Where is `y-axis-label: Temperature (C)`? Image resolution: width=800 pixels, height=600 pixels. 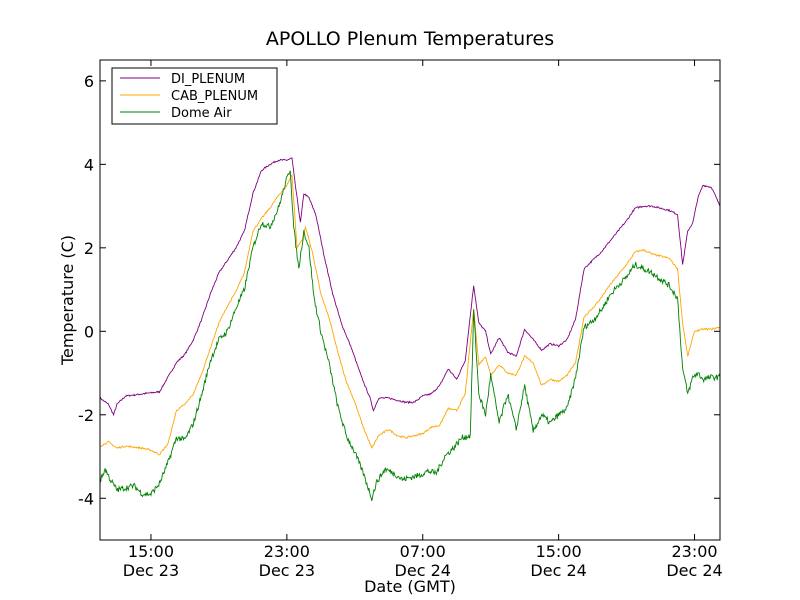 y-axis-label: Temperature (C) is located at coordinates (67, 300).